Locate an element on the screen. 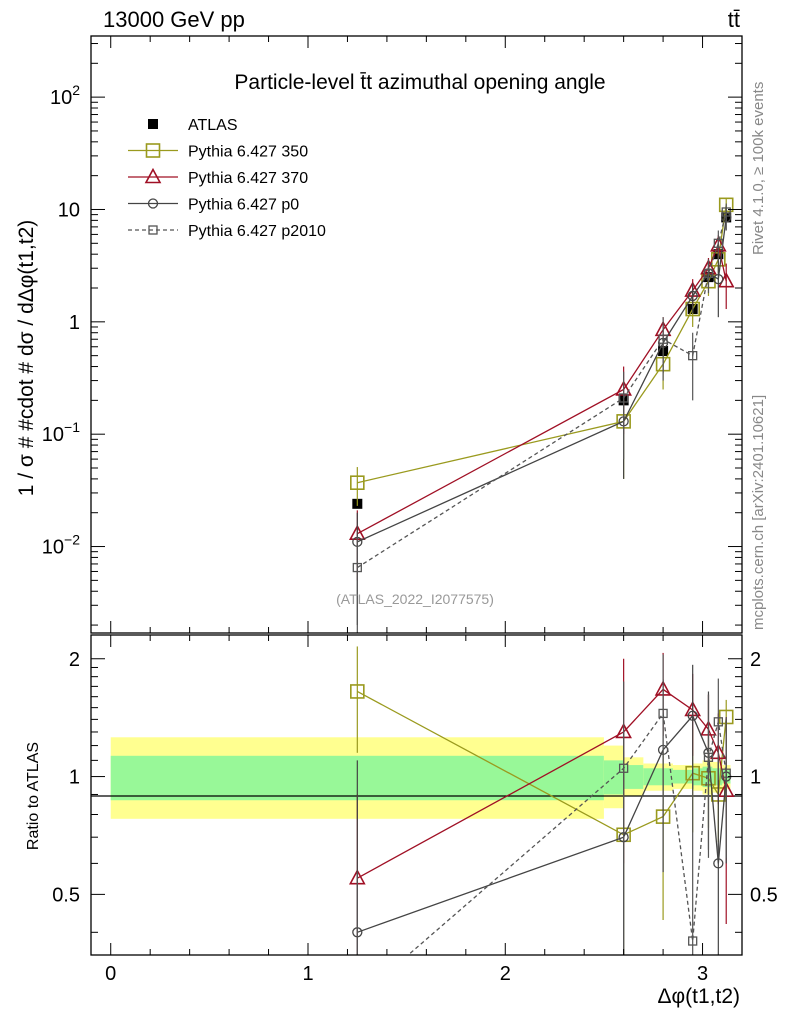  x-axis-label: Δφ(t1,t2) is located at coordinates (699, 996).